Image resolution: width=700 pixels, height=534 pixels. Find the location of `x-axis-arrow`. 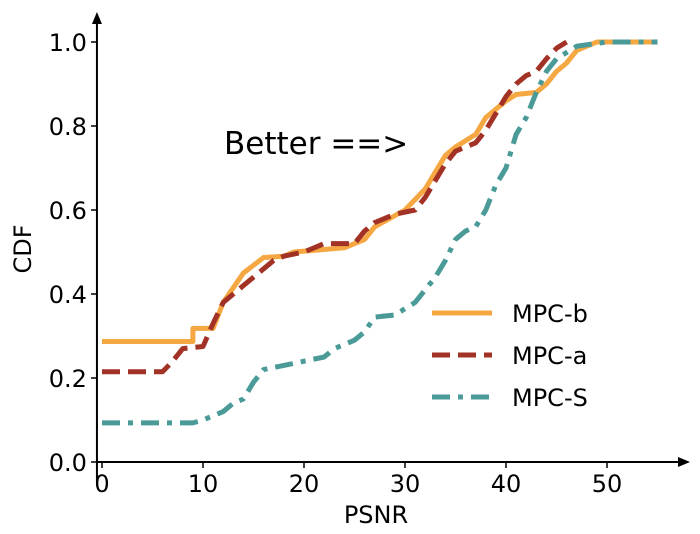

x-axis-arrow is located at coordinates (684, 462).